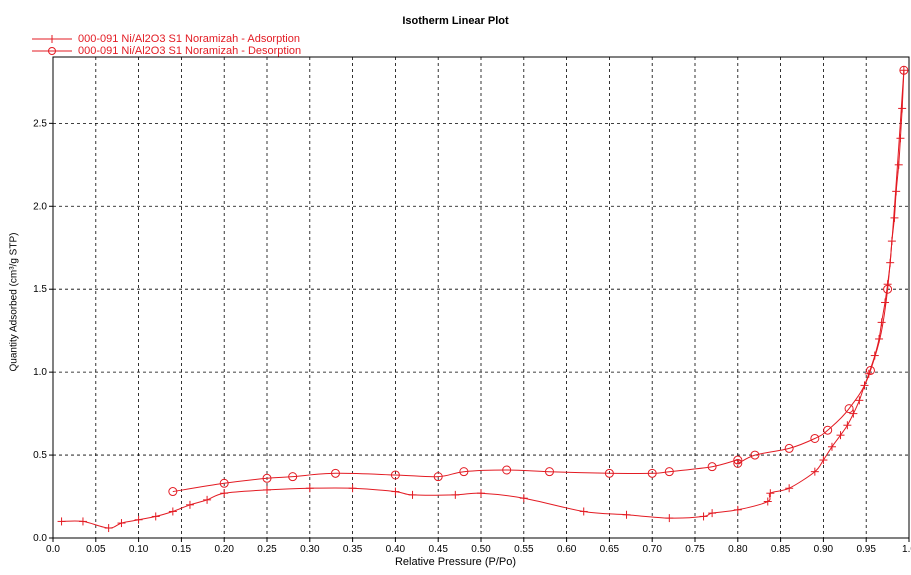 This screenshot has width=911, height=575. What do you see at coordinates (738, 549) in the screenshot?
I see `x-tick-label: 0.80` at bounding box center [738, 549].